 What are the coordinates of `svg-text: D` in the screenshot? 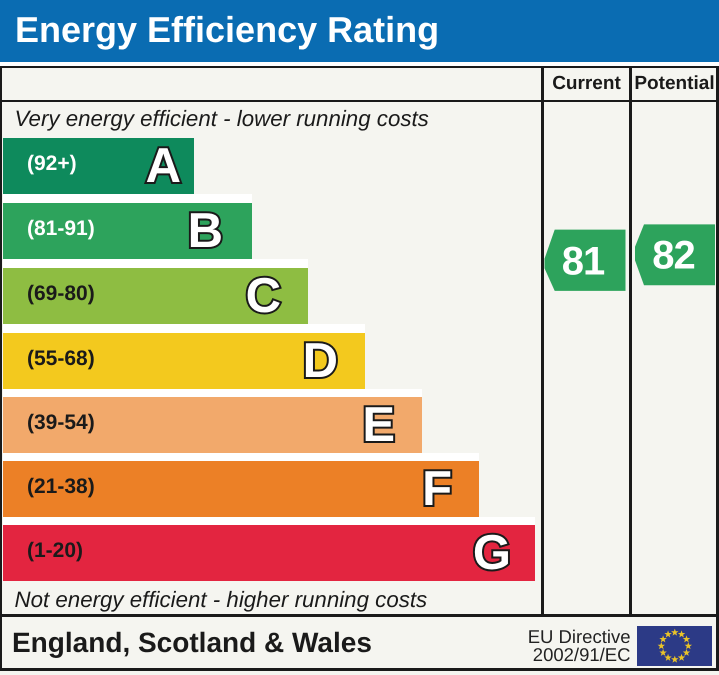 It's located at (320, 361).